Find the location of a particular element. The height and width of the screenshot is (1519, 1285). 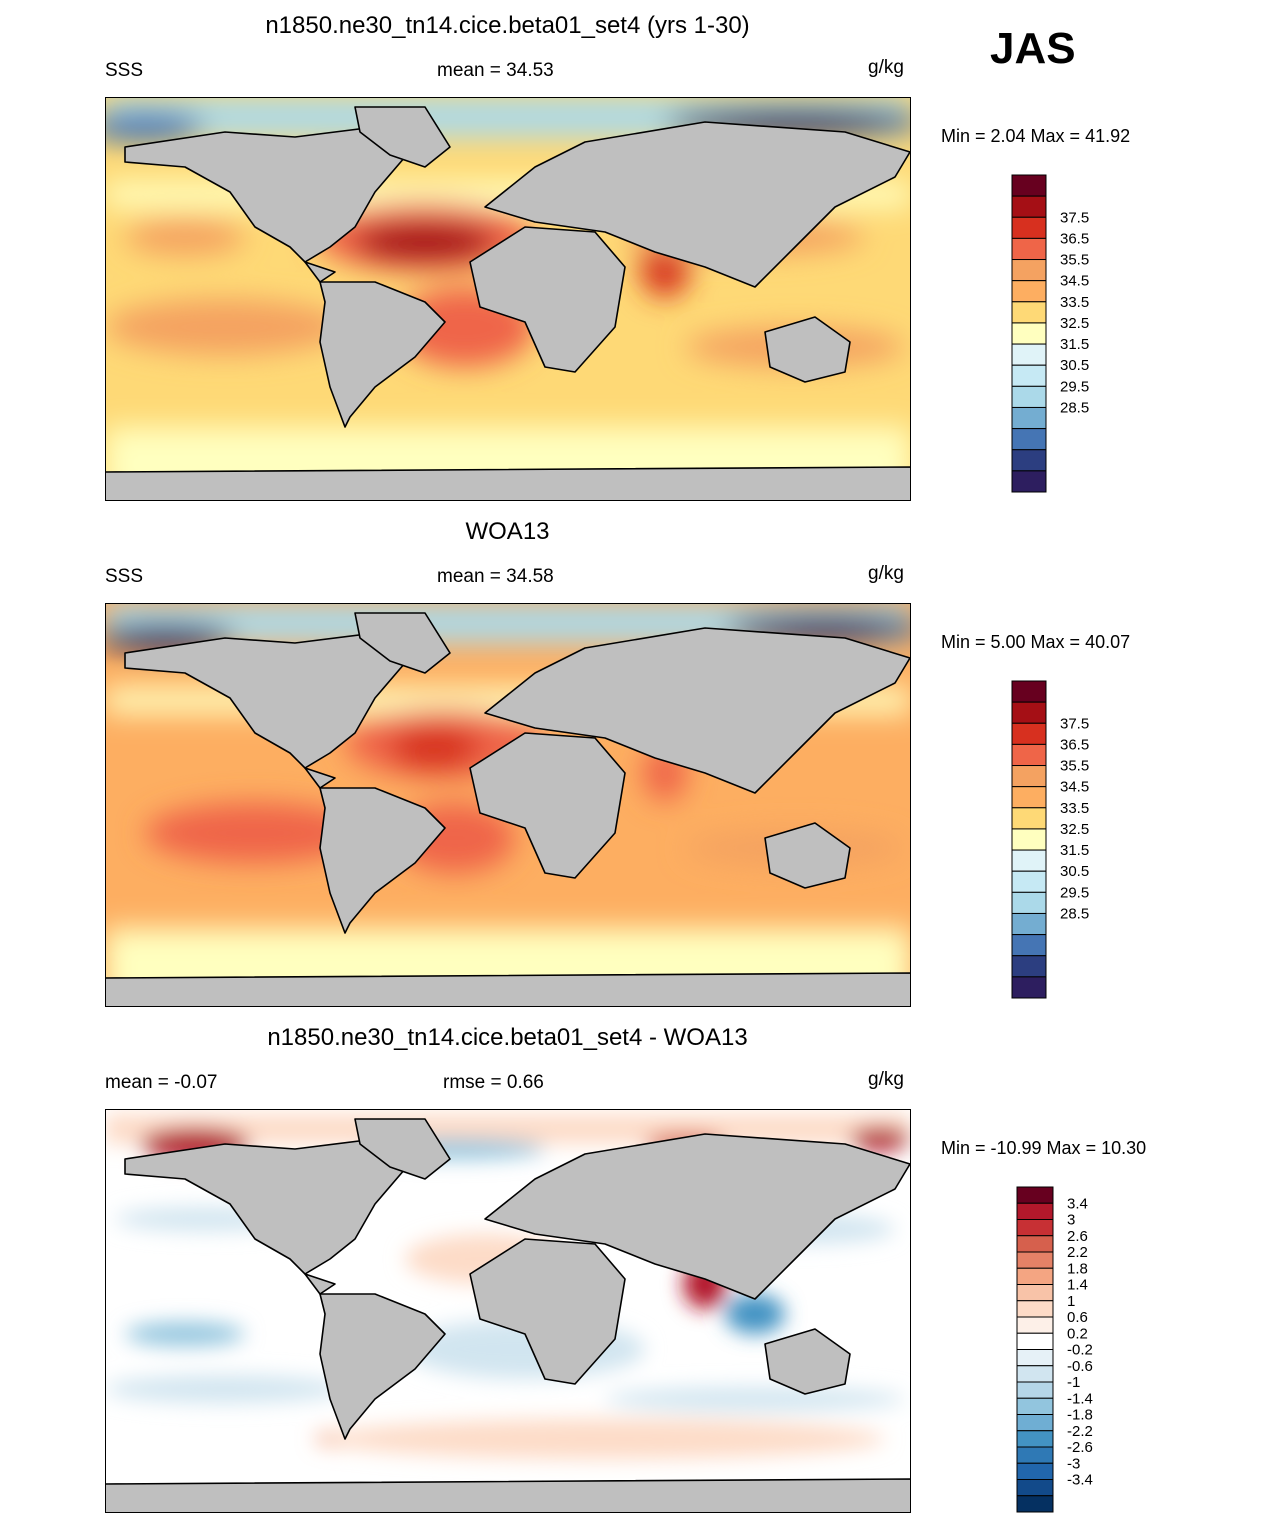

panel-mean-model: mean = 34.53 is located at coordinates (495, 70).